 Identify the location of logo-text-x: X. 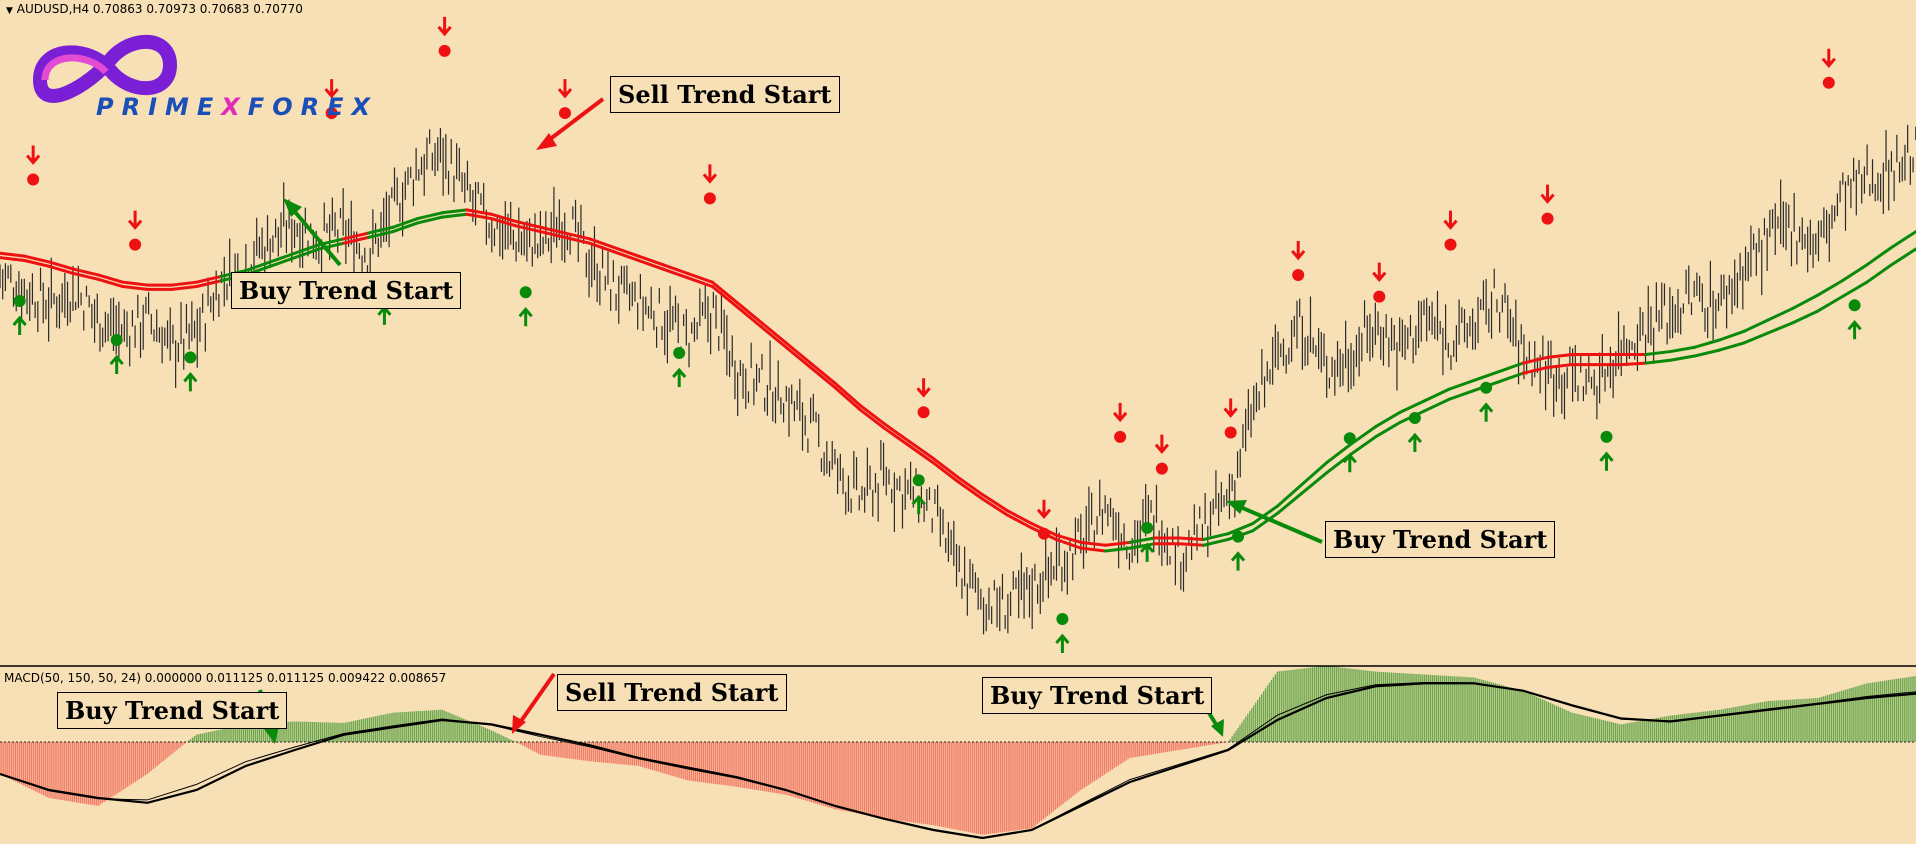
(234, 107).